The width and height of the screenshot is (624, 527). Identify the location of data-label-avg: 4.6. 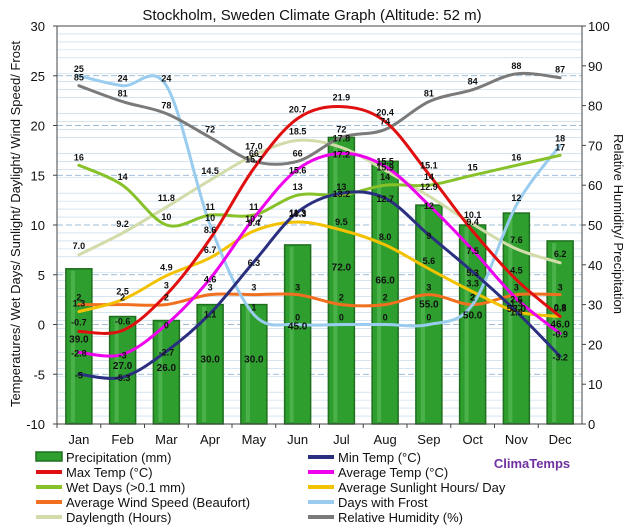
(210, 280).